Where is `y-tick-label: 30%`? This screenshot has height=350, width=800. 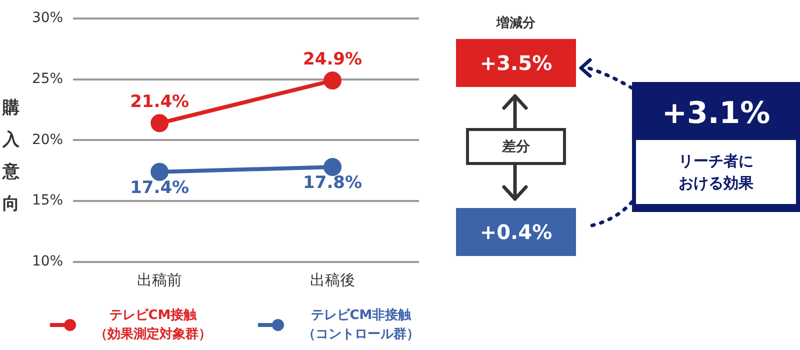
y-tick-label: 30% is located at coordinates (48, 18).